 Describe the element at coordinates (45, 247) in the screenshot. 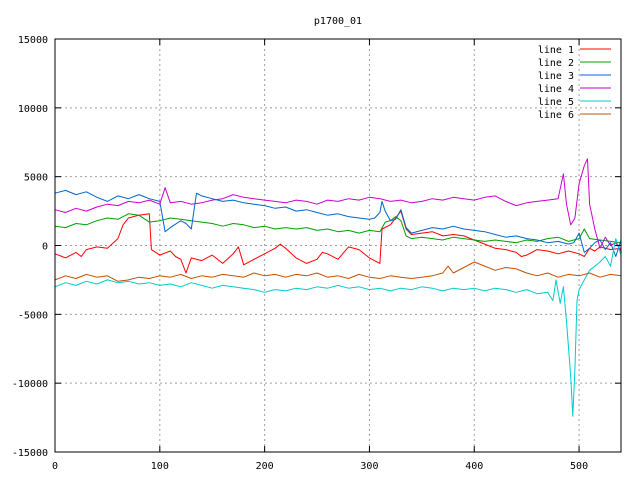

I see `y-tick-label: 0` at that location.